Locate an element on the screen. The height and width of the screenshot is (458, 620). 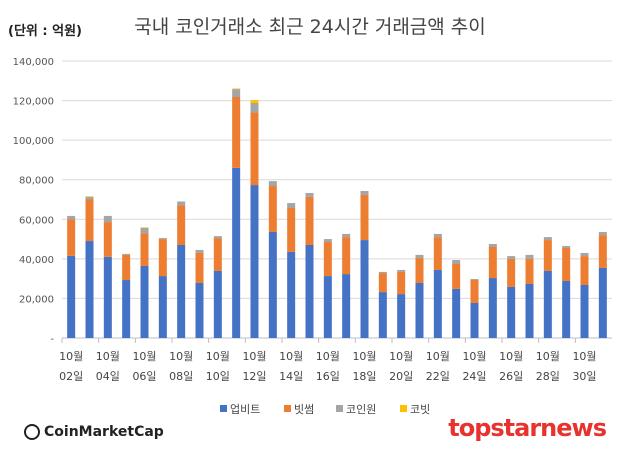
x-tick-label-day: 26일 is located at coordinates (511, 376).